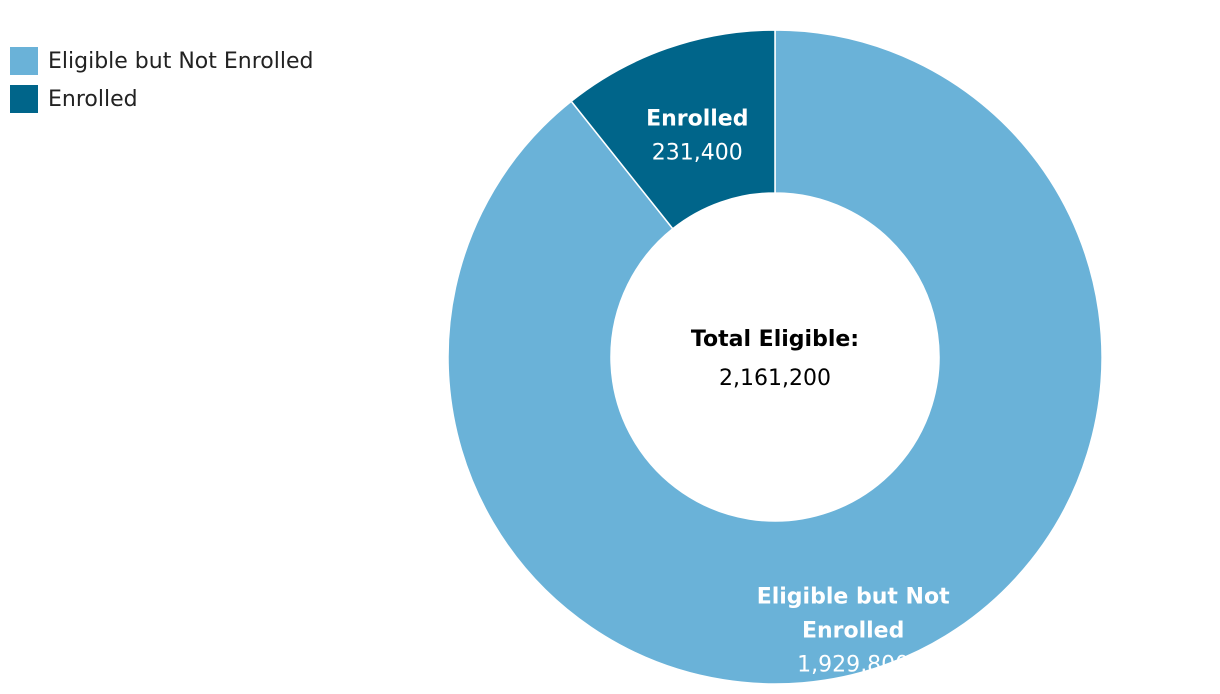  I want to click on legend-item-enrolled: Enrolled, so click(161, 99).